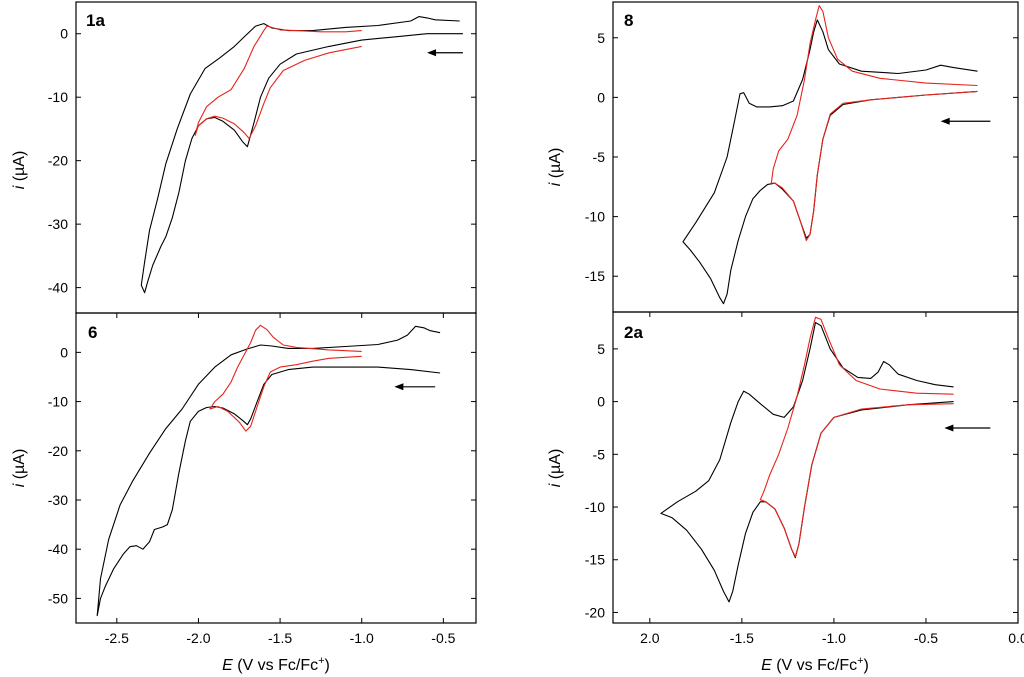  What do you see at coordinates (965, 121) in the screenshot?
I see `panel-8-arrow` at bounding box center [965, 121].